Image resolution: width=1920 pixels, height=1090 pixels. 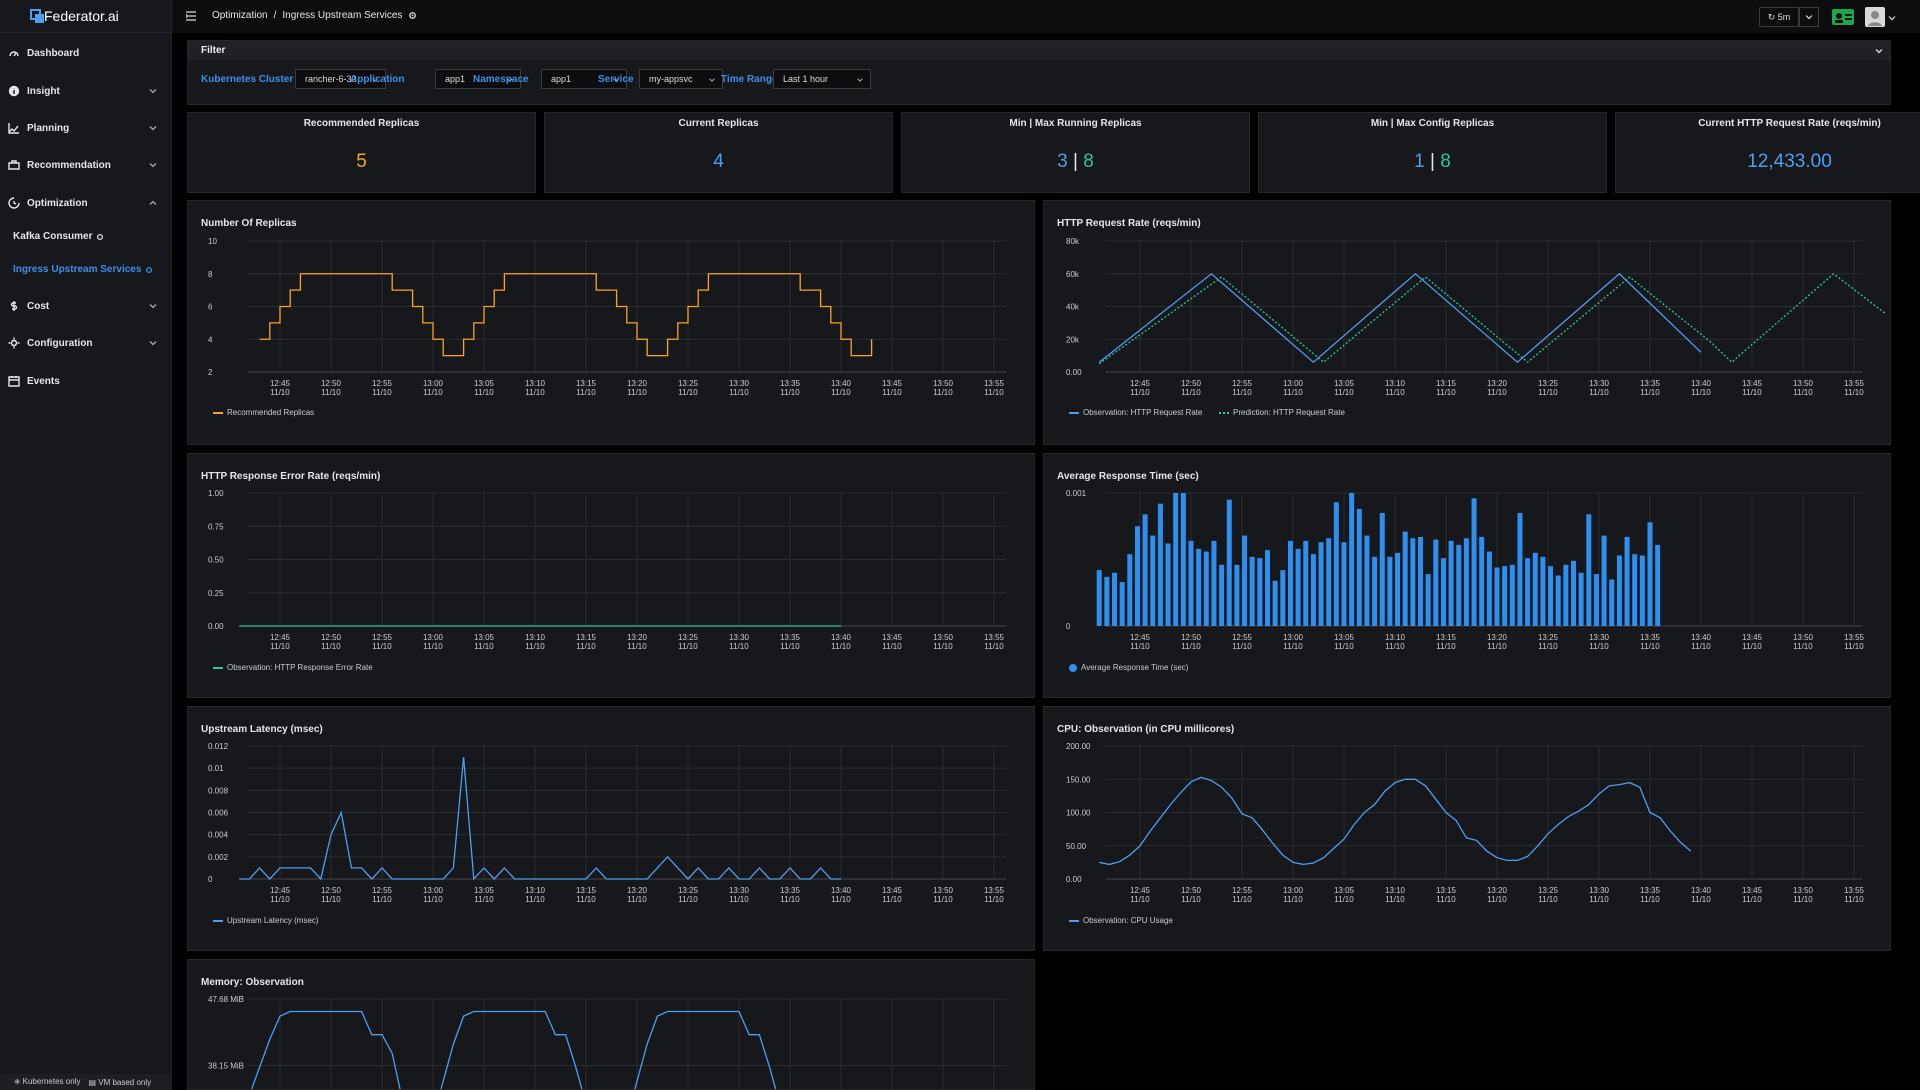 I want to click on x-tick-label: 13:50, so click(x=1803, y=637).